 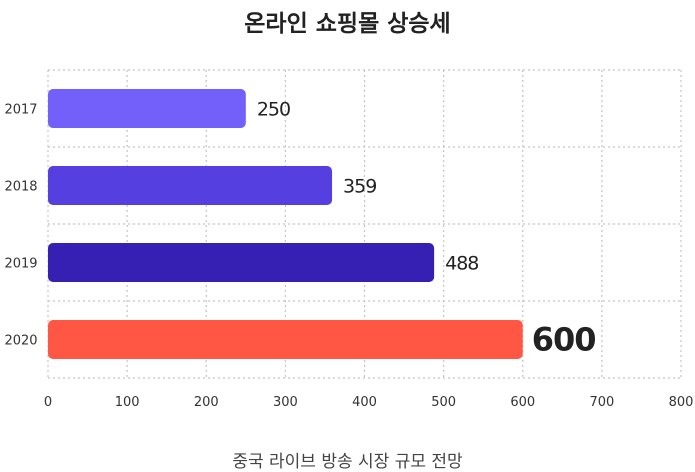 I want to click on x-tick-label: 700, so click(x=601, y=402).